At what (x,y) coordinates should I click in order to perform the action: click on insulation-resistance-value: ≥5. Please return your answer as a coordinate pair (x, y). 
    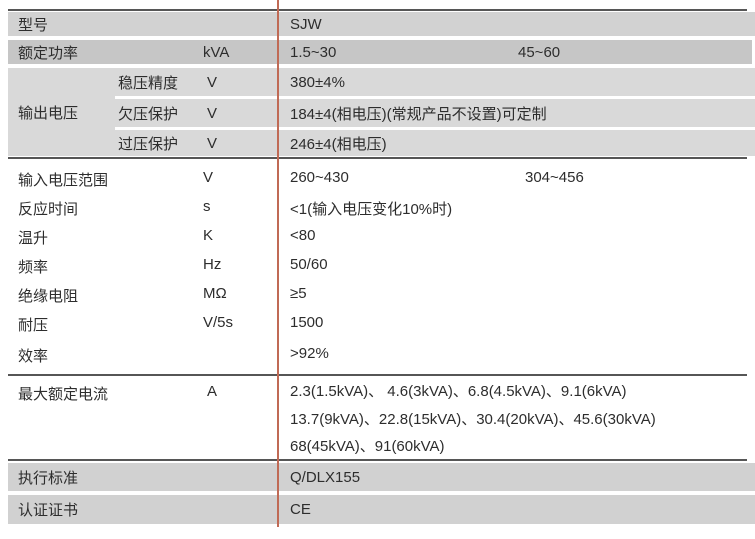
    Looking at the image, I should click on (298, 293).